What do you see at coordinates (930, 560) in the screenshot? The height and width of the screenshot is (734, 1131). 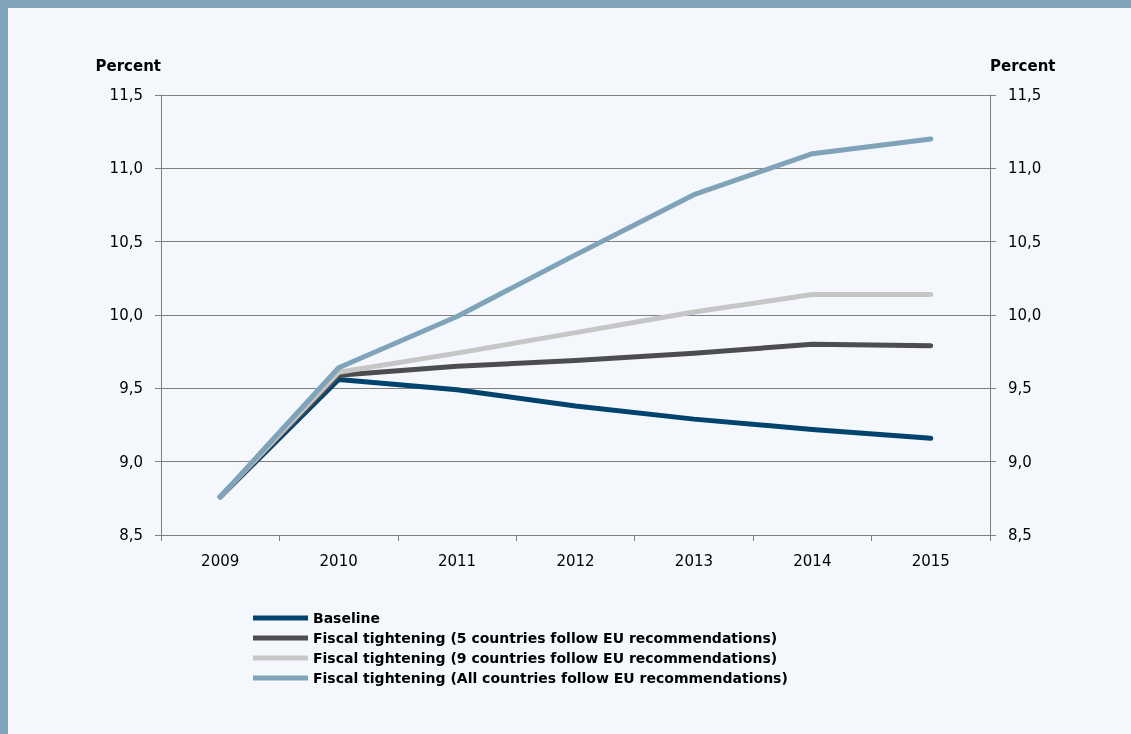 I see `x-tick-label: 2015` at bounding box center [930, 560].